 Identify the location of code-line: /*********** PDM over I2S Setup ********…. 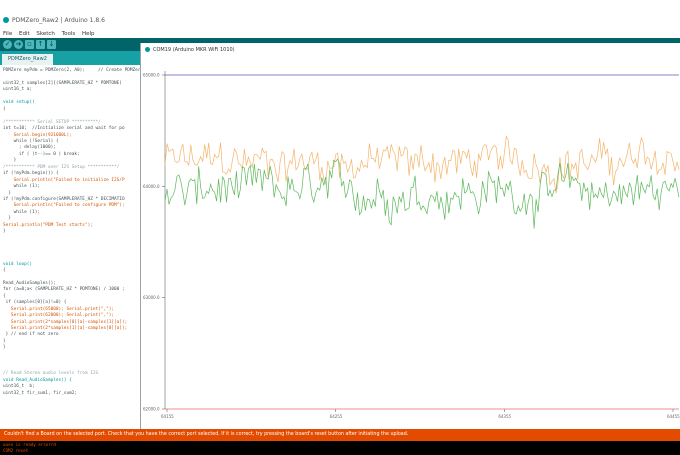
(61, 167).